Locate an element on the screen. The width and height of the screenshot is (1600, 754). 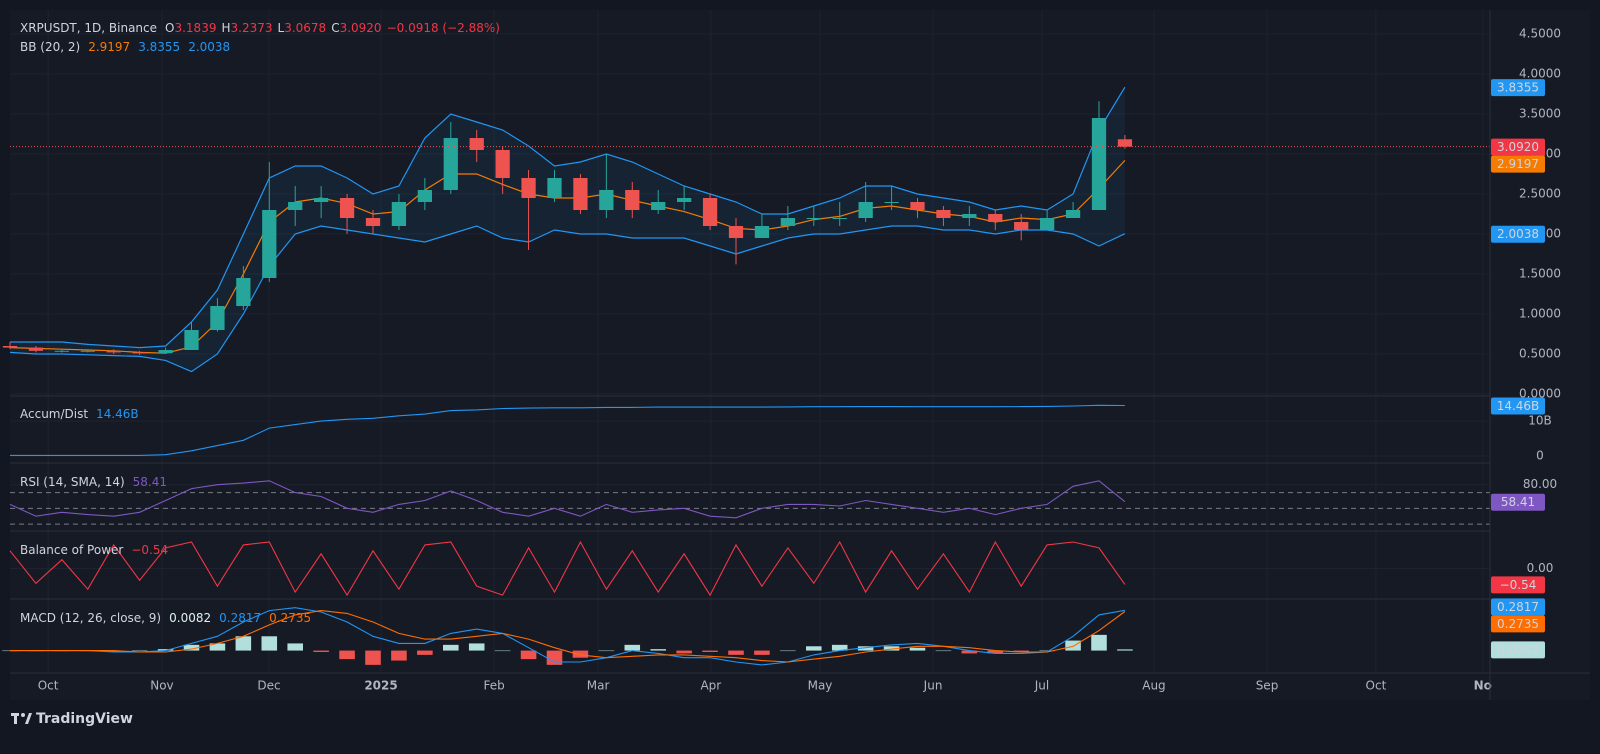
pane-name: RSI (14, SMA, 14) is located at coordinates (72, 482).